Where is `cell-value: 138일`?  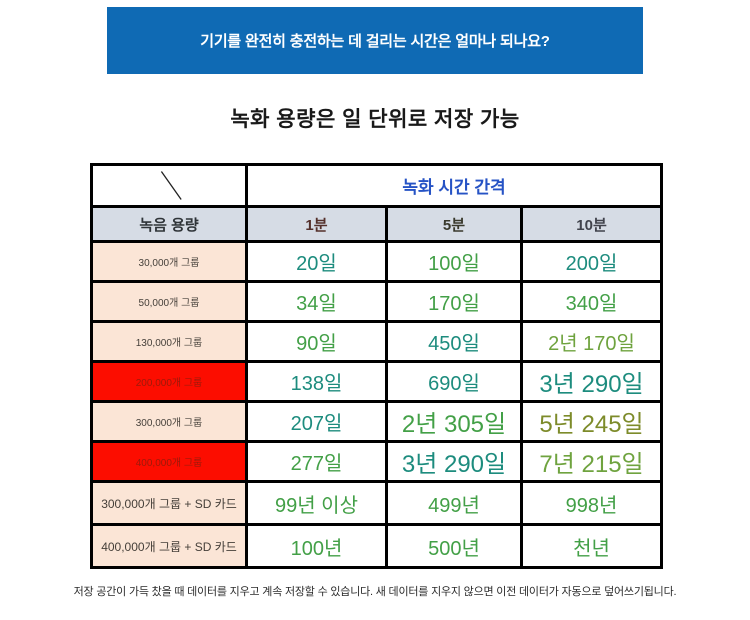 cell-value: 138일 is located at coordinates (316, 381).